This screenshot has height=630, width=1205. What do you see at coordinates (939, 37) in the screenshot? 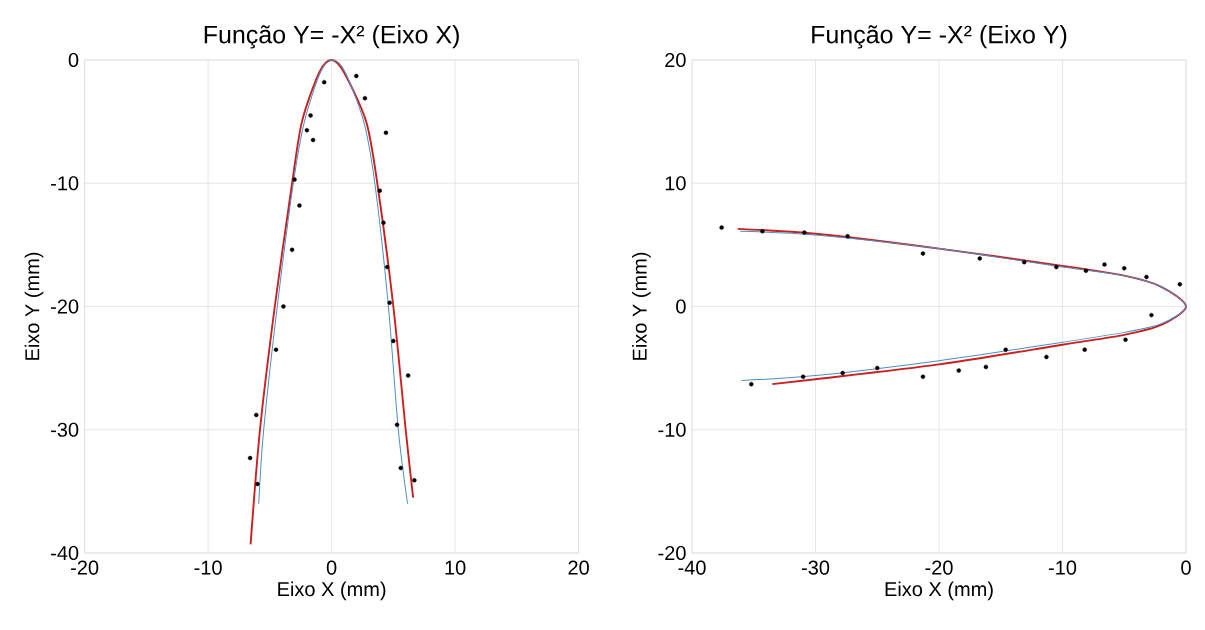
I see `chart-title: Função Y= -X² (Eixo Y)` at bounding box center [939, 37].